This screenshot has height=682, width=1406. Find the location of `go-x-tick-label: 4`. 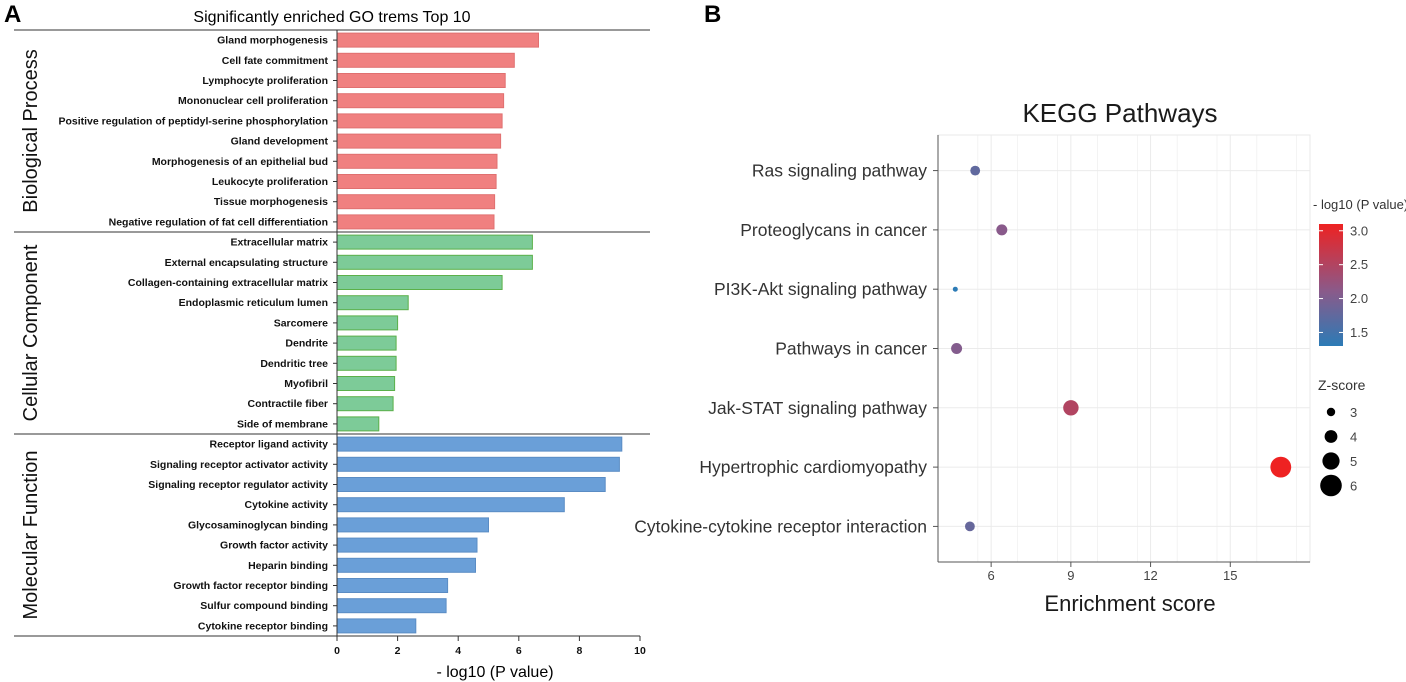

go-x-tick-label: 4 is located at coordinates (458, 651).